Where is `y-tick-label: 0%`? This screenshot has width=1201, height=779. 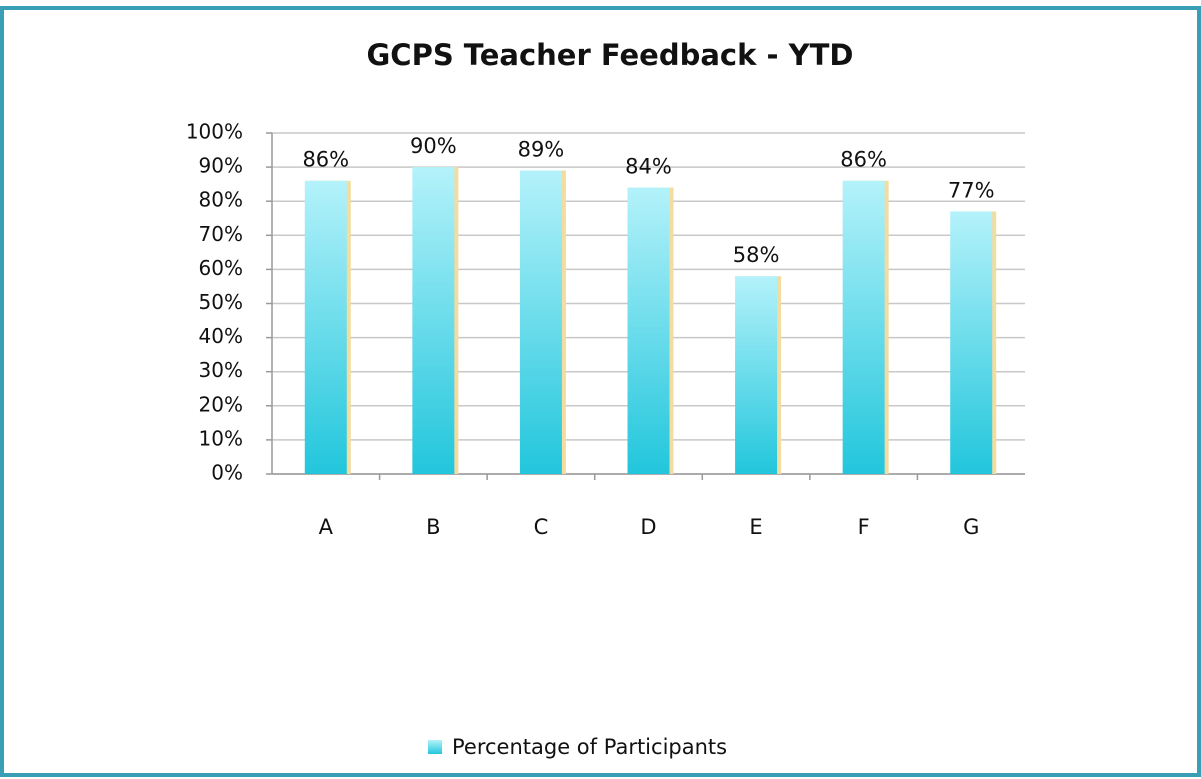
y-tick-label: 0% is located at coordinates (227, 473).